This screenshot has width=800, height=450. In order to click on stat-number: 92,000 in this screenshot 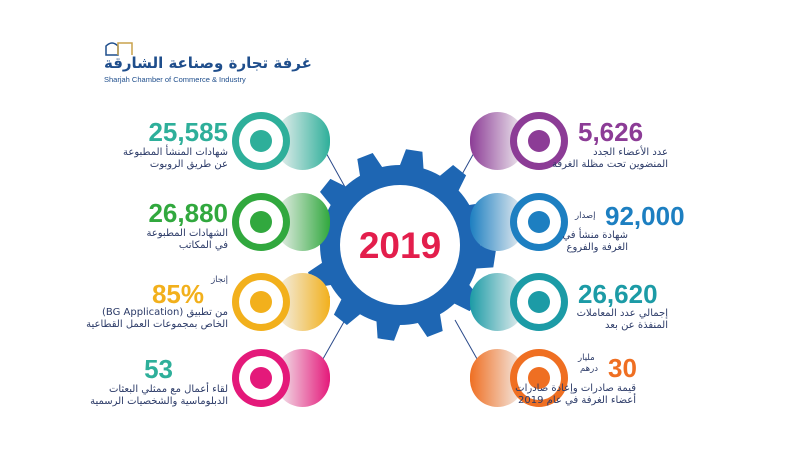, I will do `click(645, 216)`.